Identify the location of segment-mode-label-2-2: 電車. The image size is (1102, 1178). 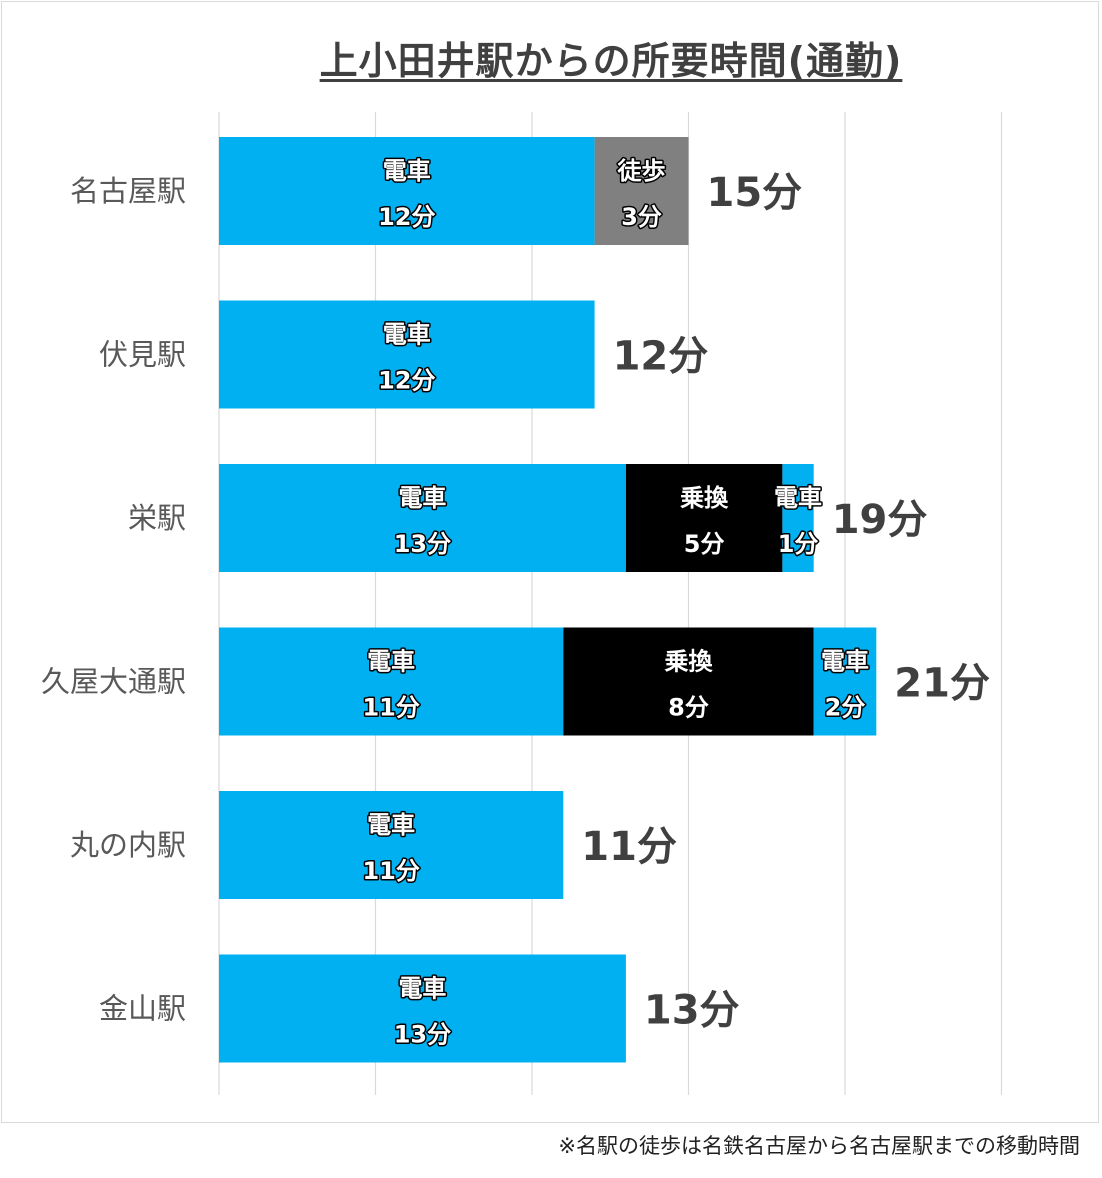
(798, 498).